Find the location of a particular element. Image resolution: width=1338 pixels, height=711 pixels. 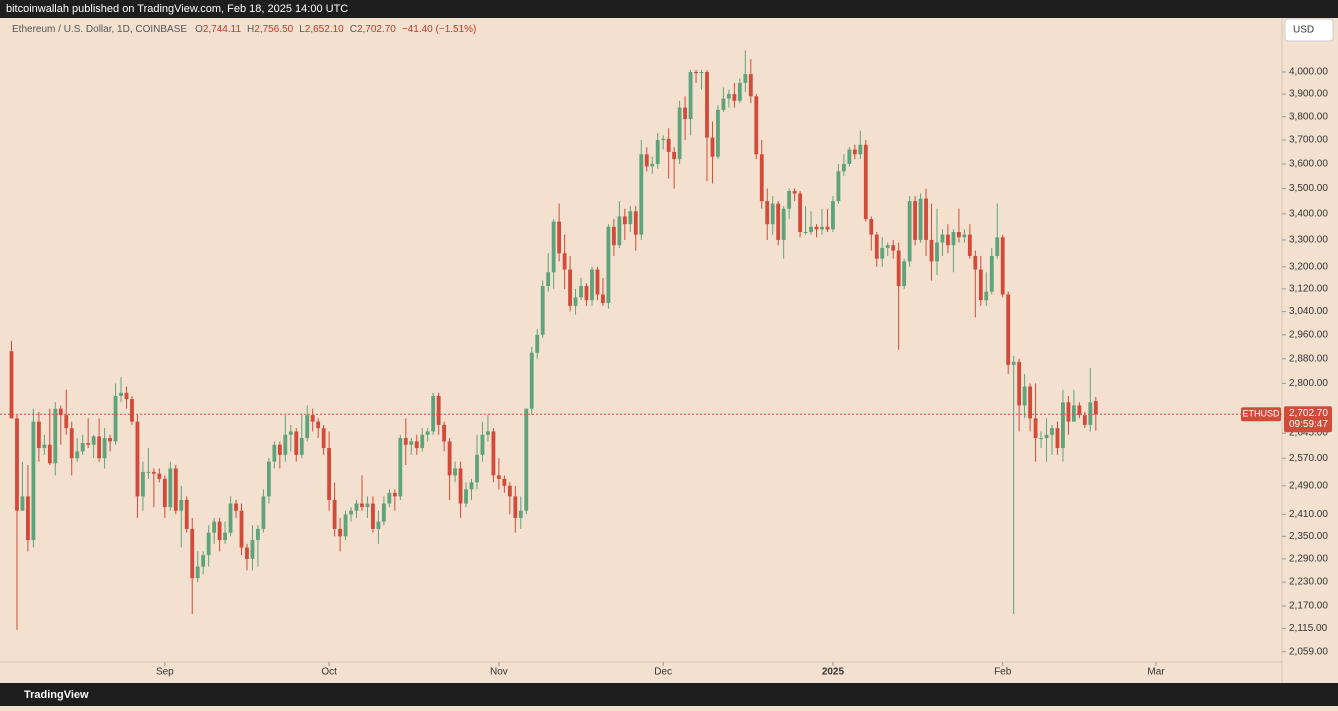

y-tick-label: 2,350.00 is located at coordinates (1308, 536).